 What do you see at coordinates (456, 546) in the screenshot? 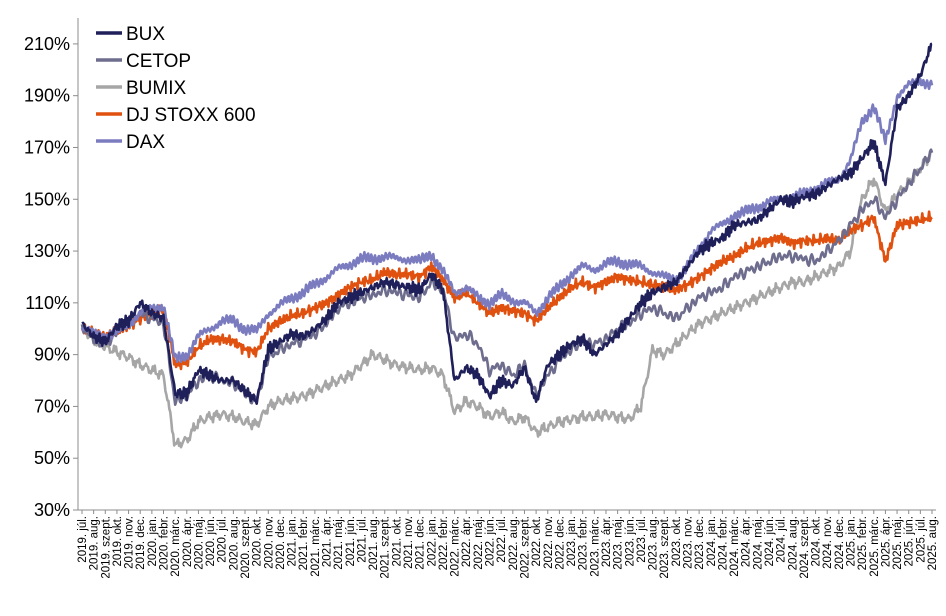
I see `x-tick-label: 2022. márc.` at bounding box center [456, 546].